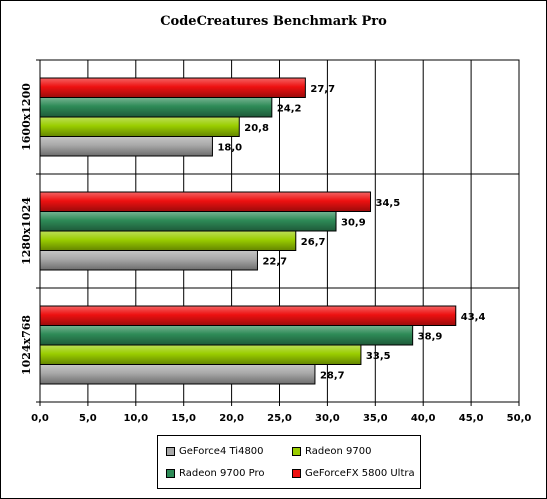 Image resolution: width=547 pixels, height=499 pixels. What do you see at coordinates (88, 418) in the screenshot?
I see `x-tick-label: 5,0` at bounding box center [88, 418].